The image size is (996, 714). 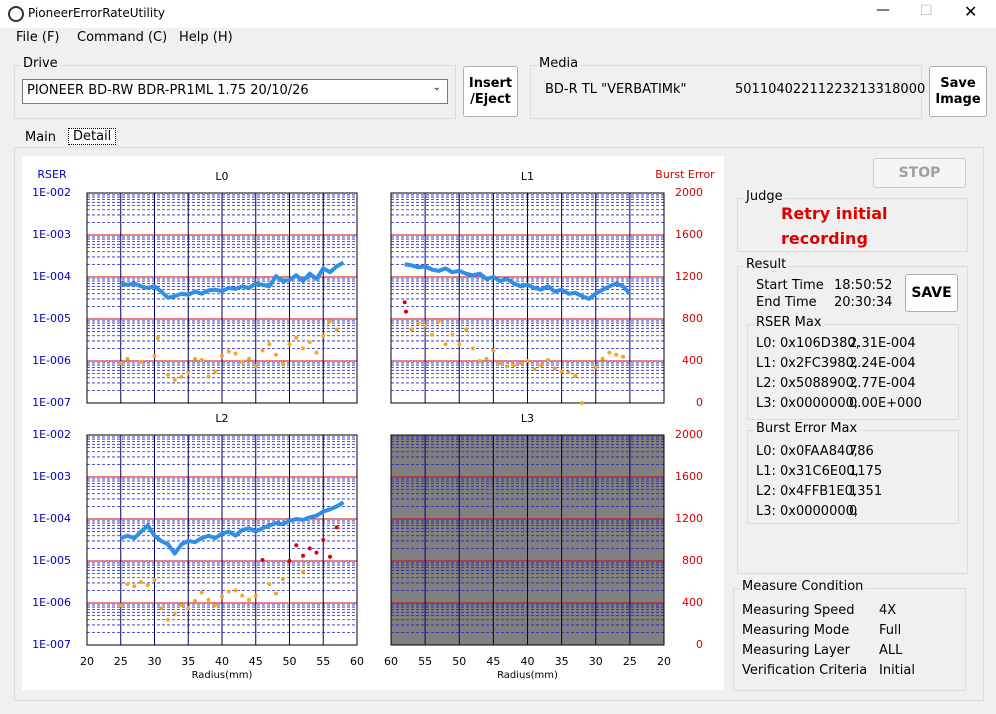 I want to click on maximize: ☐, so click(x=926, y=11).